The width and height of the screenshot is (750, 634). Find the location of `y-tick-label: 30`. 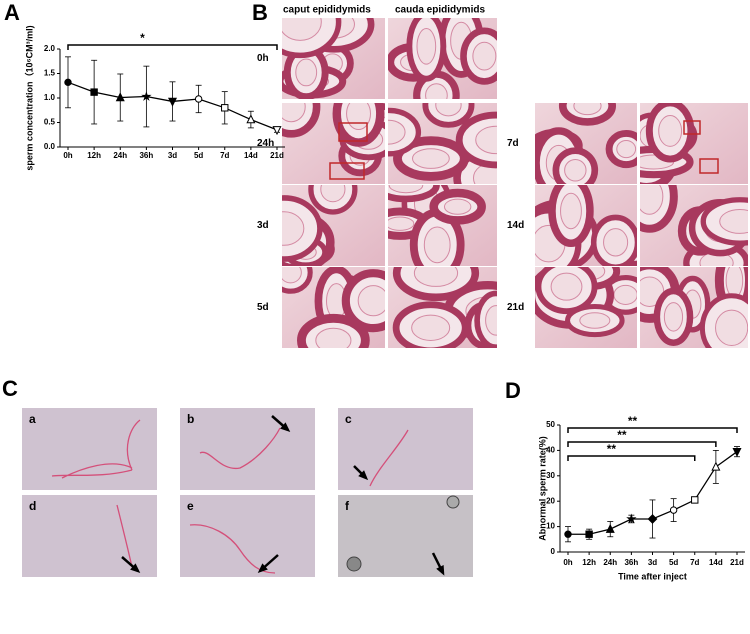

y-tick-label: 30 is located at coordinates (550, 475).